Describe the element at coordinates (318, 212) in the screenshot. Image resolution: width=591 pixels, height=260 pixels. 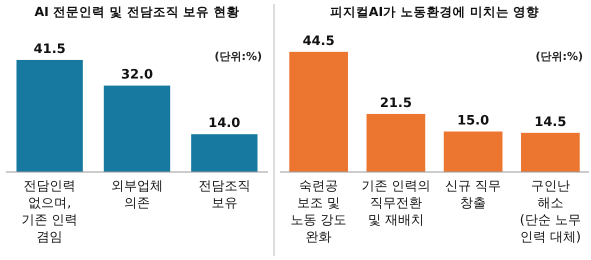
I see `x-tick-label: 숙련공 보조 및 노동 강도 완화` at that location.